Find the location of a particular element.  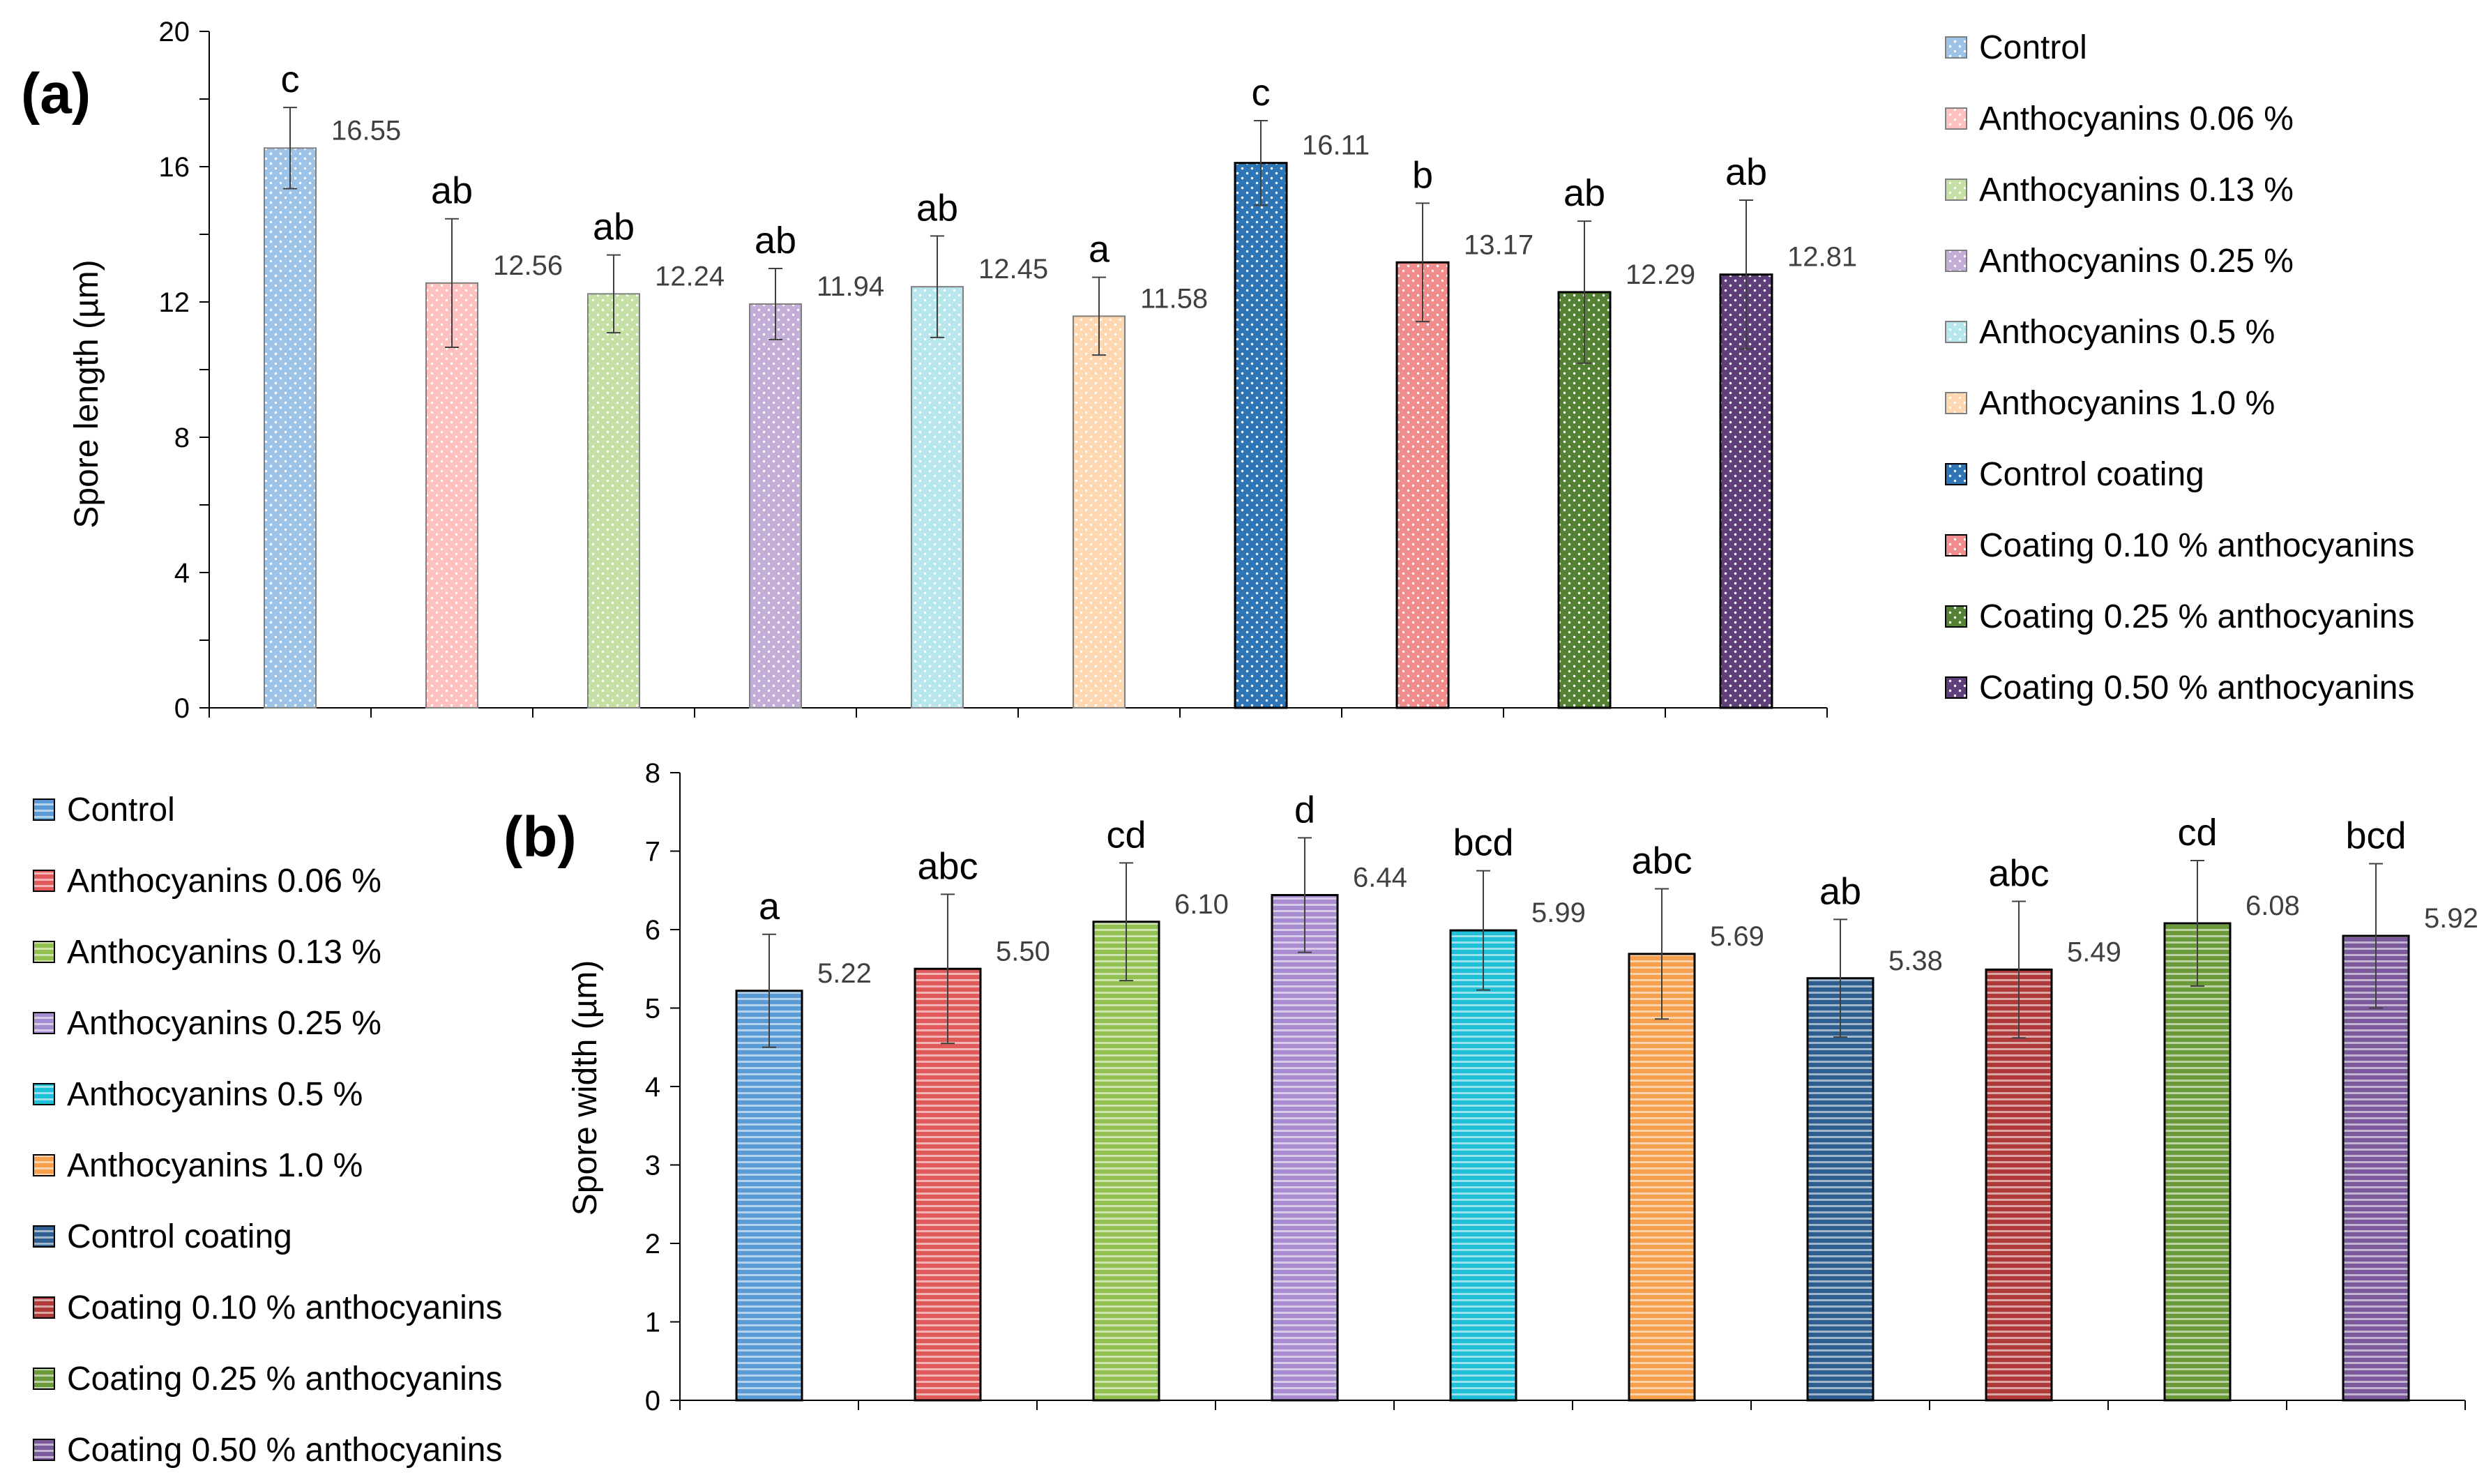

data-label: 5.22 is located at coordinates (844, 973).